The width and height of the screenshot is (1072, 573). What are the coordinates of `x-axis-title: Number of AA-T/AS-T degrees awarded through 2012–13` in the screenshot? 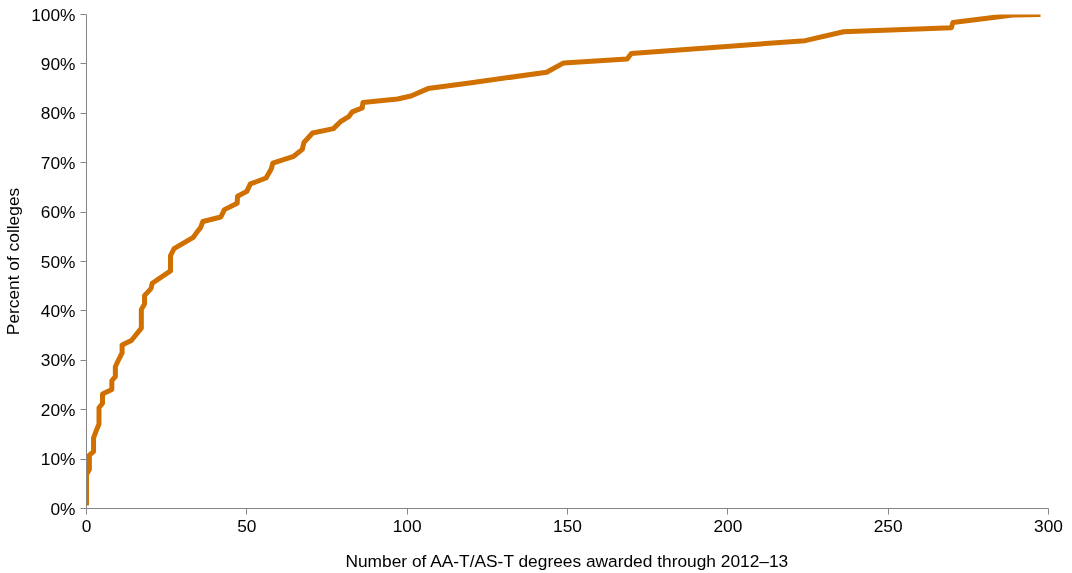 It's located at (567, 560).